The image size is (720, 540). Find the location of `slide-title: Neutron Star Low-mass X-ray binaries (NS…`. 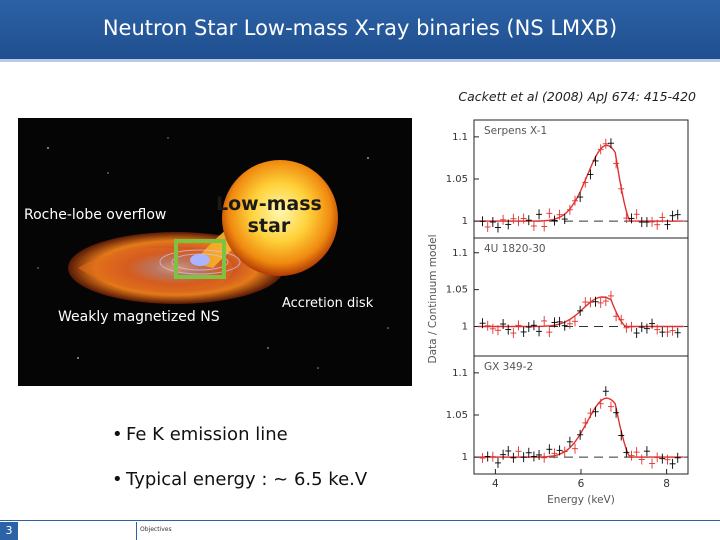

slide-title: Neutron Star Low-mass X-ray binaries (NS… is located at coordinates (360, 28).